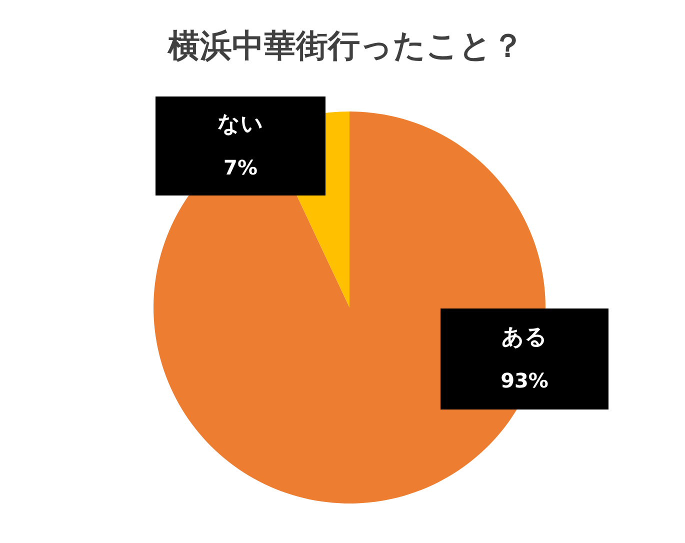 The image size is (685, 543). Describe the element at coordinates (241, 168) in the screenshot. I see `data-label: 7%` at that location.